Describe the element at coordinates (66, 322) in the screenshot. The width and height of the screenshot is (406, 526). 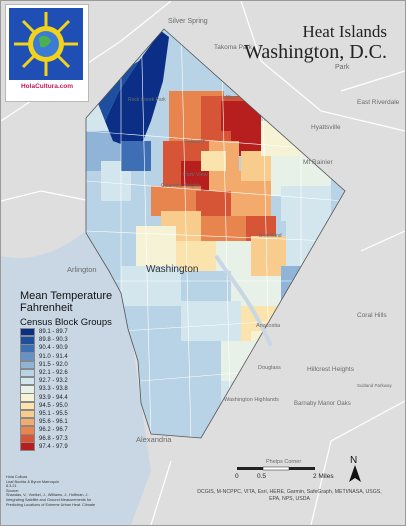
I see `legend-subheading: Census Block Groups` at that location.